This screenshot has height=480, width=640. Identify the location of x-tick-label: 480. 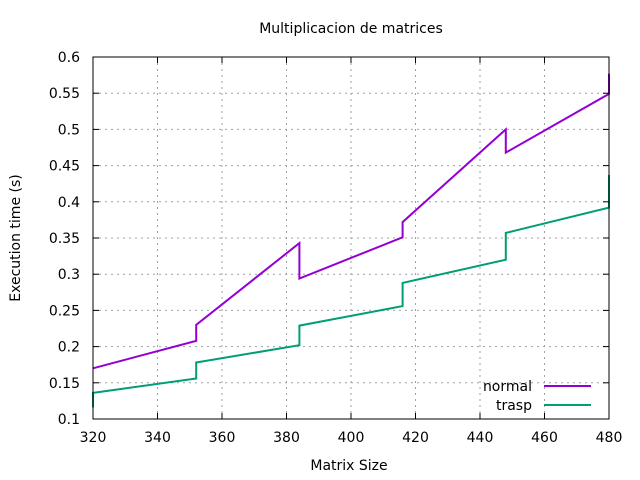
(609, 438).